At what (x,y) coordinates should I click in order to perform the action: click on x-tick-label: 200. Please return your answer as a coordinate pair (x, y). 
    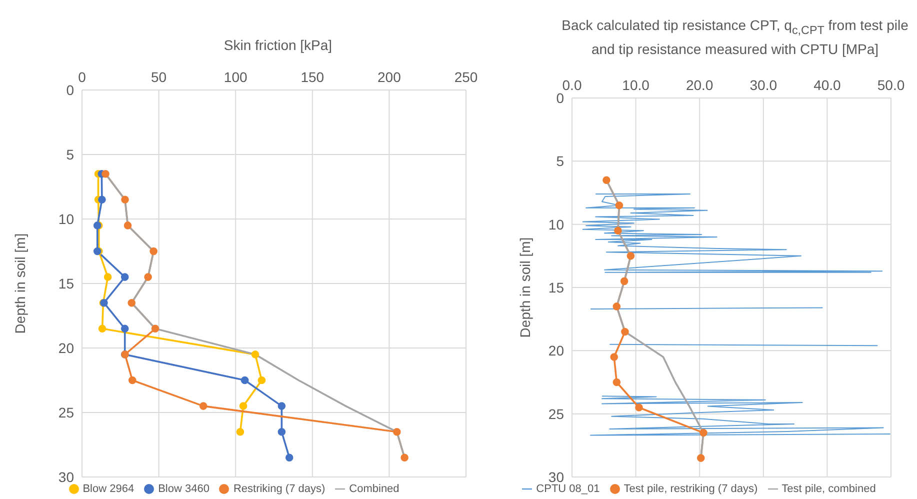
    Looking at the image, I should click on (390, 77).